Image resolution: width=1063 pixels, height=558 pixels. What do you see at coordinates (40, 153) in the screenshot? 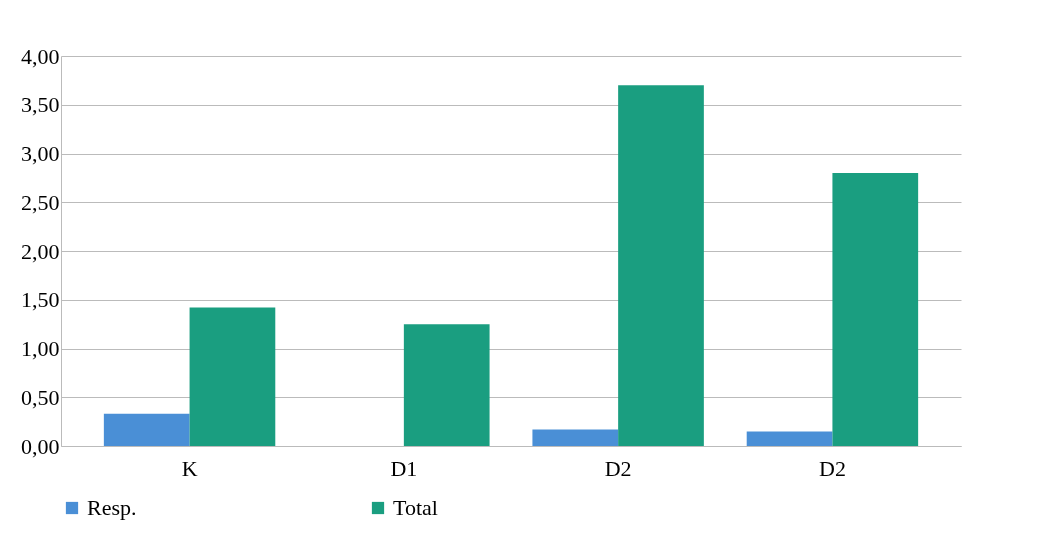
I see `y-tick-label: 3,00` at bounding box center [40, 153].